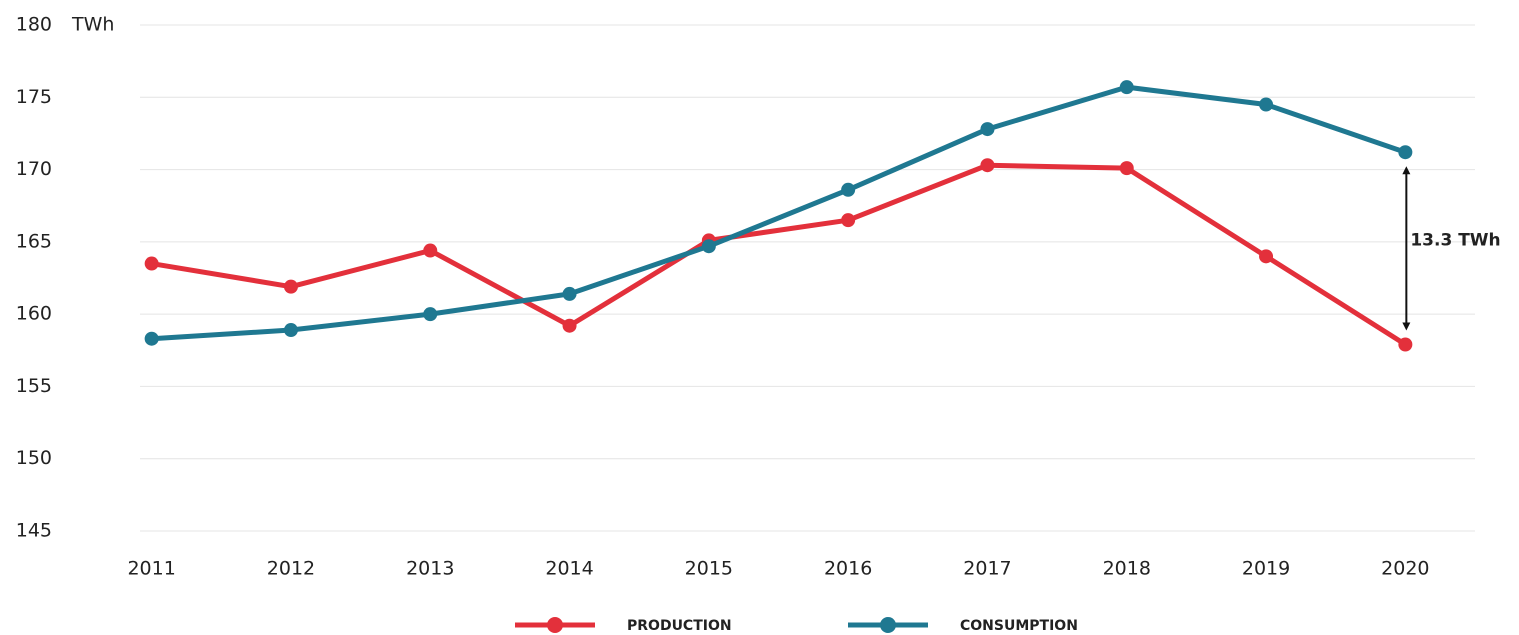 The image size is (1519, 635). Describe the element at coordinates (92, 25) in the screenshot. I see `y-unit: TWh` at that location.